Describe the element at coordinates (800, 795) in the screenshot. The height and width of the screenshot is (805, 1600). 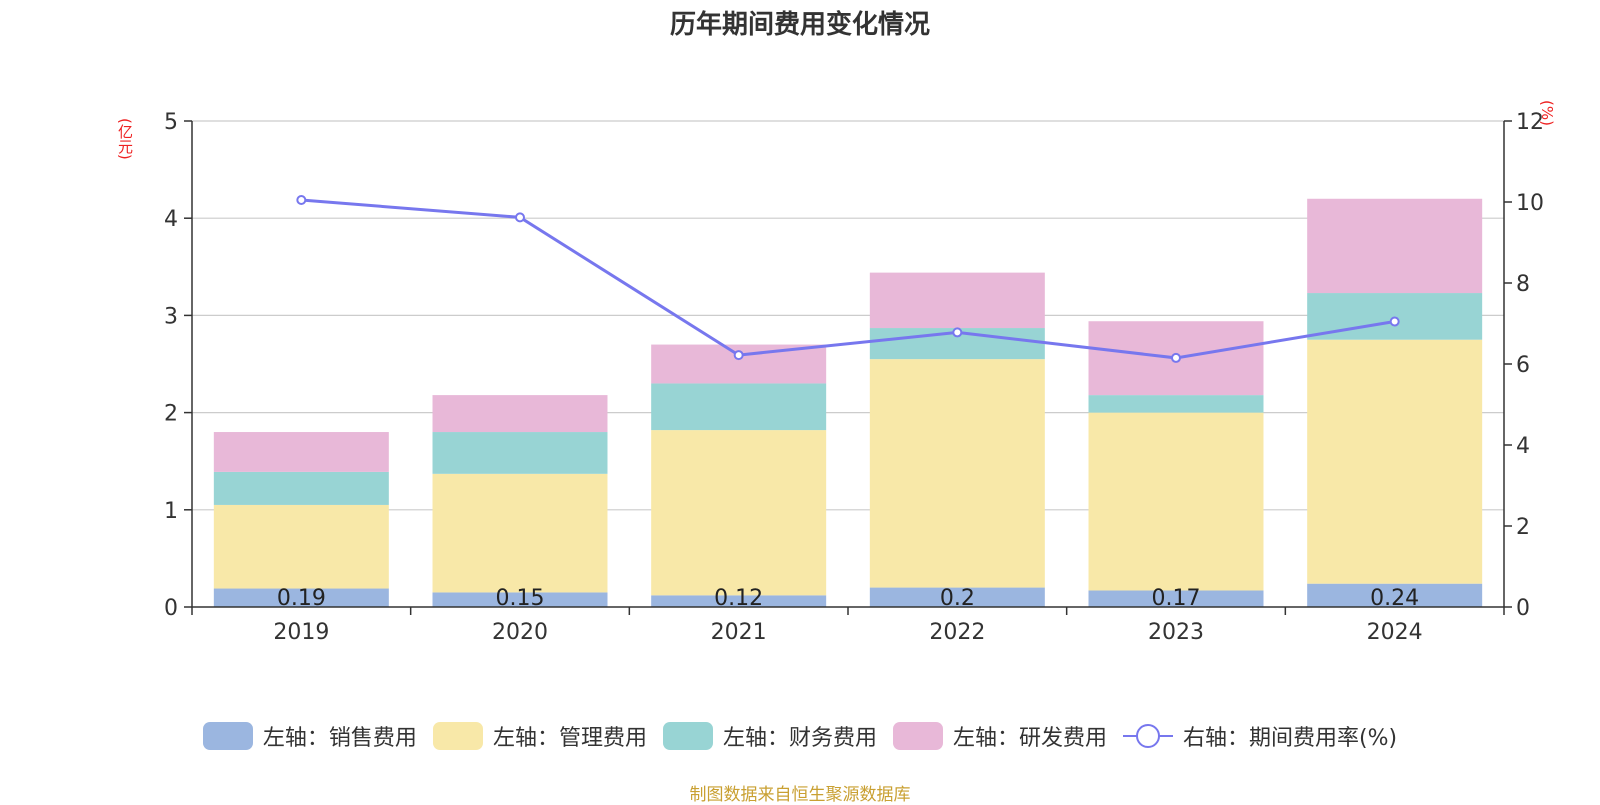
I see `data-source-note: 制图数据来自恒生聚源数据库` at that location.